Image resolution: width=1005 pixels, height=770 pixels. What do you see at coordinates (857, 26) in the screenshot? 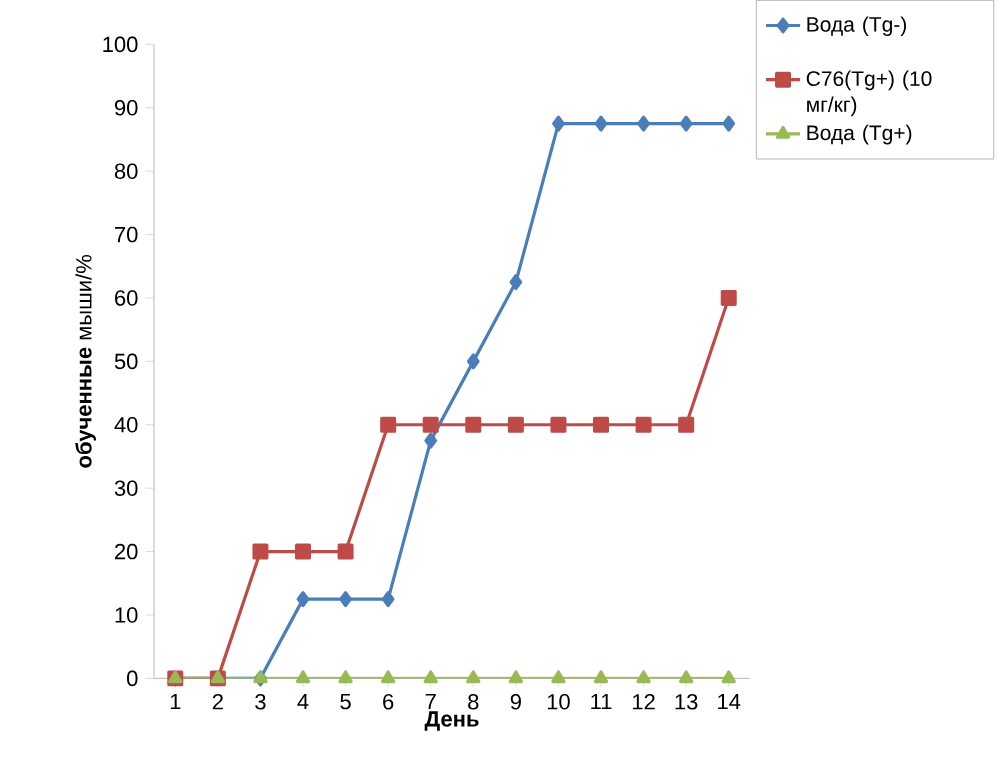
I see `legend-label: Вода (Tg-)` at bounding box center [857, 26].